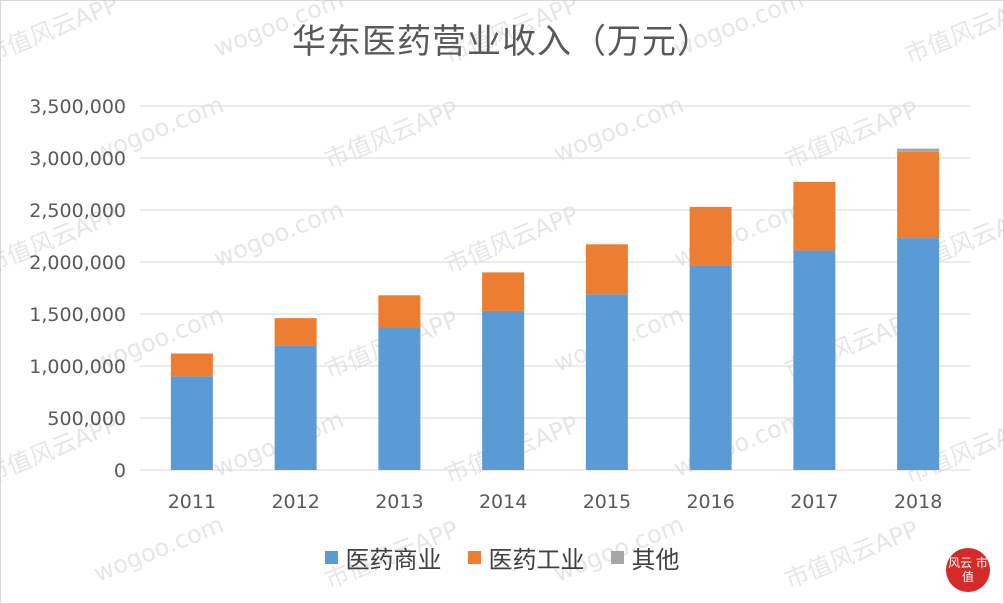 Image resolution: width=1004 pixels, height=604 pixels. I want to click on y-tick-label: 1,500,000, so click(77, 315).